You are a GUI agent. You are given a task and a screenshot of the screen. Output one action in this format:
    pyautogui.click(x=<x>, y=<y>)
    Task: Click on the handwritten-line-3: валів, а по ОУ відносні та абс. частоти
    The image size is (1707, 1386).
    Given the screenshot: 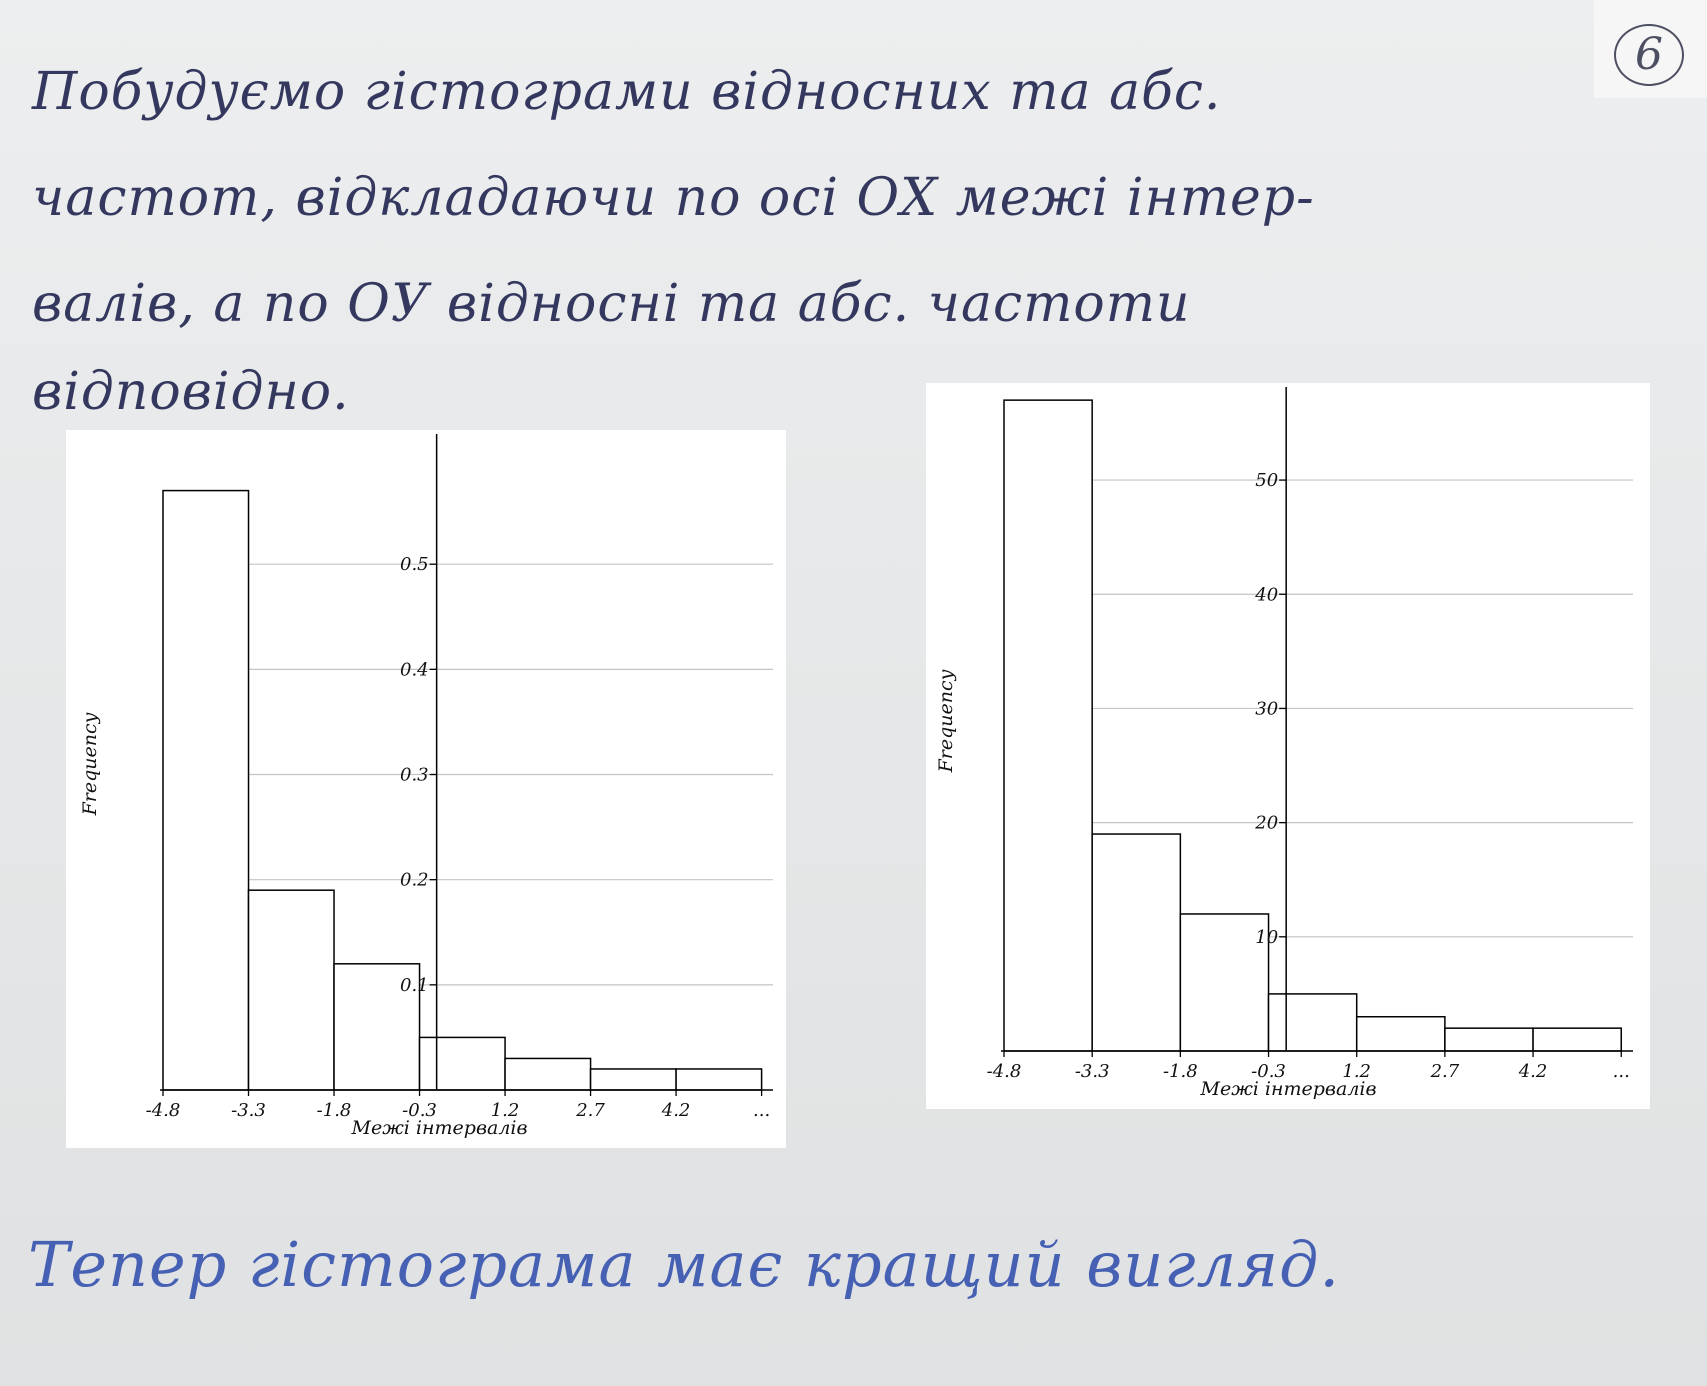 What is the action you would take?
    pyautogui.click(x=611, y=304)
    